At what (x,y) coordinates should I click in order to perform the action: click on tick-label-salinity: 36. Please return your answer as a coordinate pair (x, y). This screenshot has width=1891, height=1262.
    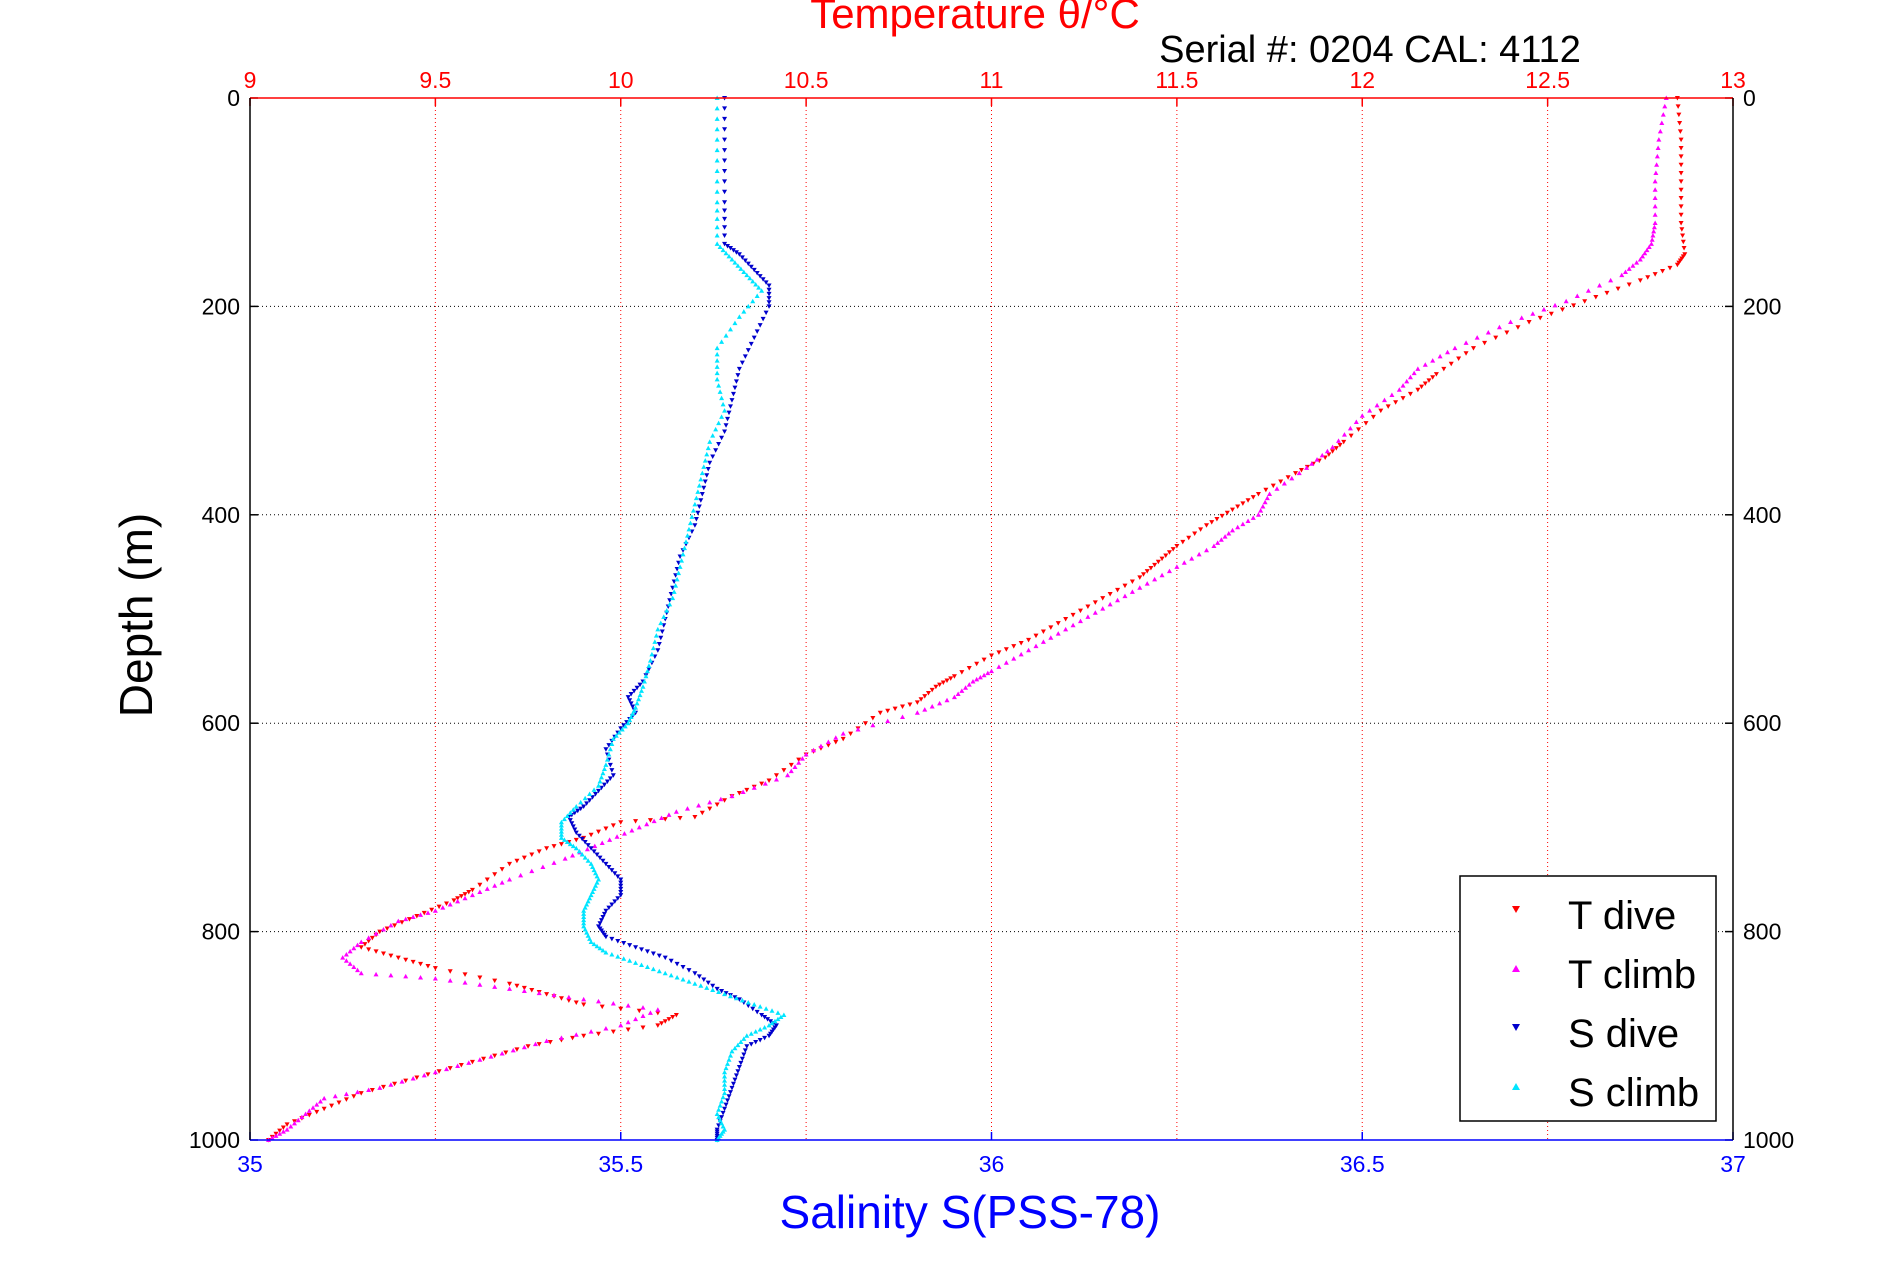
    Looking at the image, I should click on (992, 1164).